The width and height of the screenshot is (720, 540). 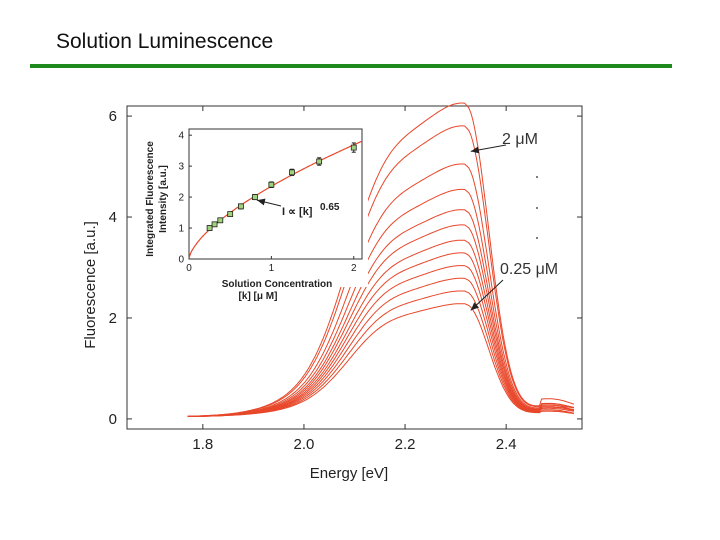 What do you see at coordinates (185, 198) in the screenshot?
I see `inset-y-ticks: 0 1 2 3 4` at bounding box center [185, 198].